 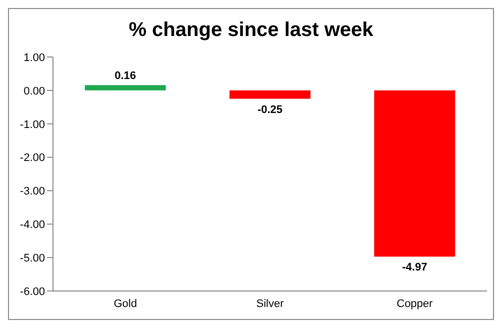 What do you see at coordinates (270, 110) in the screenshot?
I see `data-label: -0.25` at bounding box center [270, 110].